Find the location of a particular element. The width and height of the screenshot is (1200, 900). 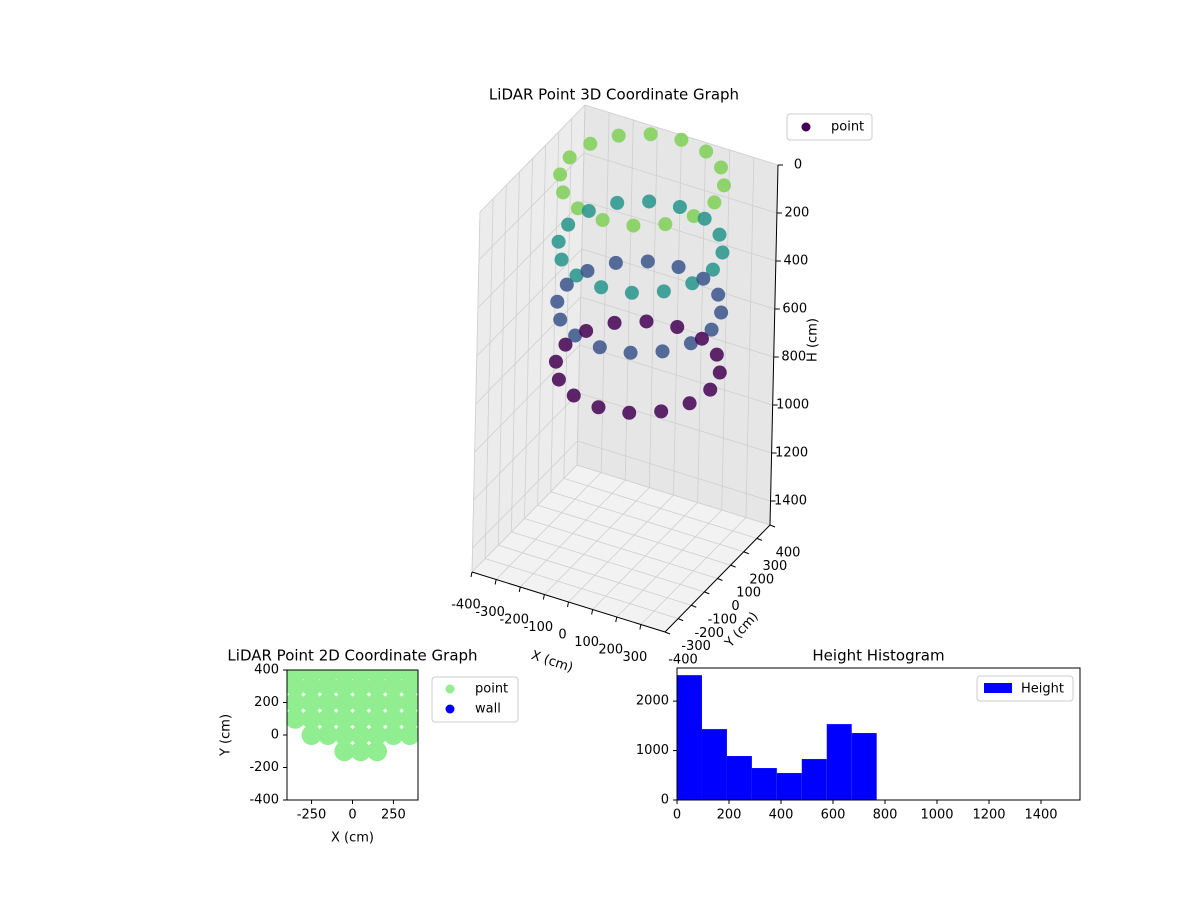

histogram-bar is located at coordinates (689, 737).